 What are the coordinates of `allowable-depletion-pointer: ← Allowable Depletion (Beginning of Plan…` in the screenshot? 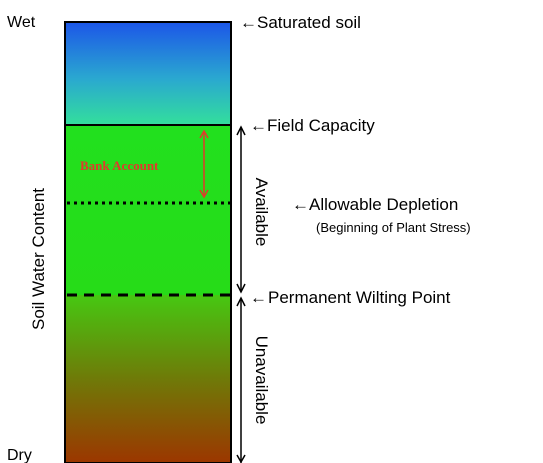 It's located at (381, 215).